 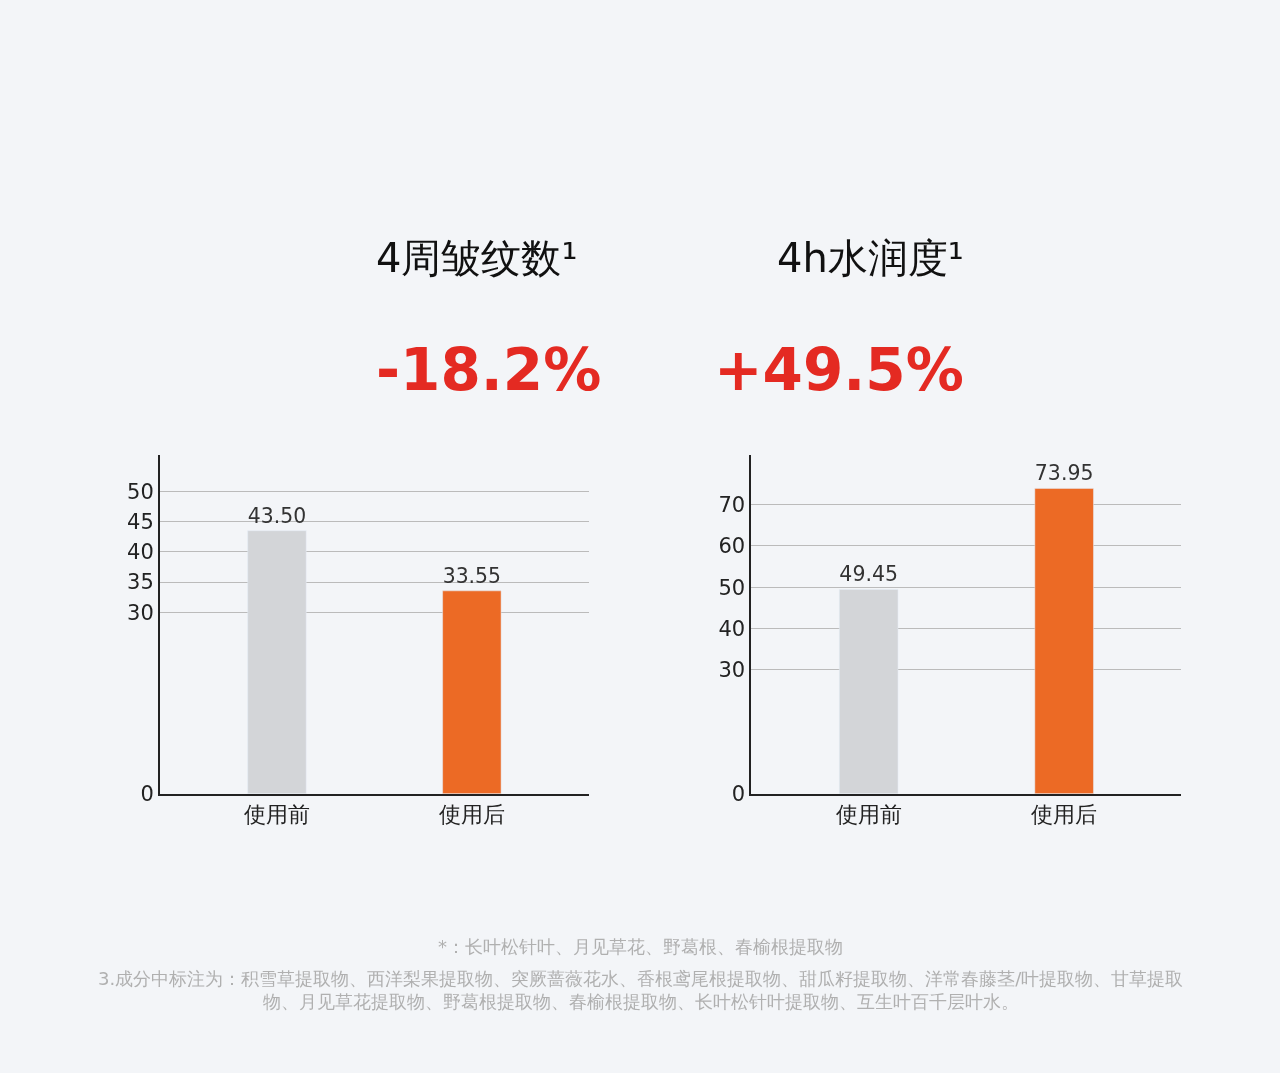 I want to click on chart-title: 4h水润度¹, so click(x=870, y=258).